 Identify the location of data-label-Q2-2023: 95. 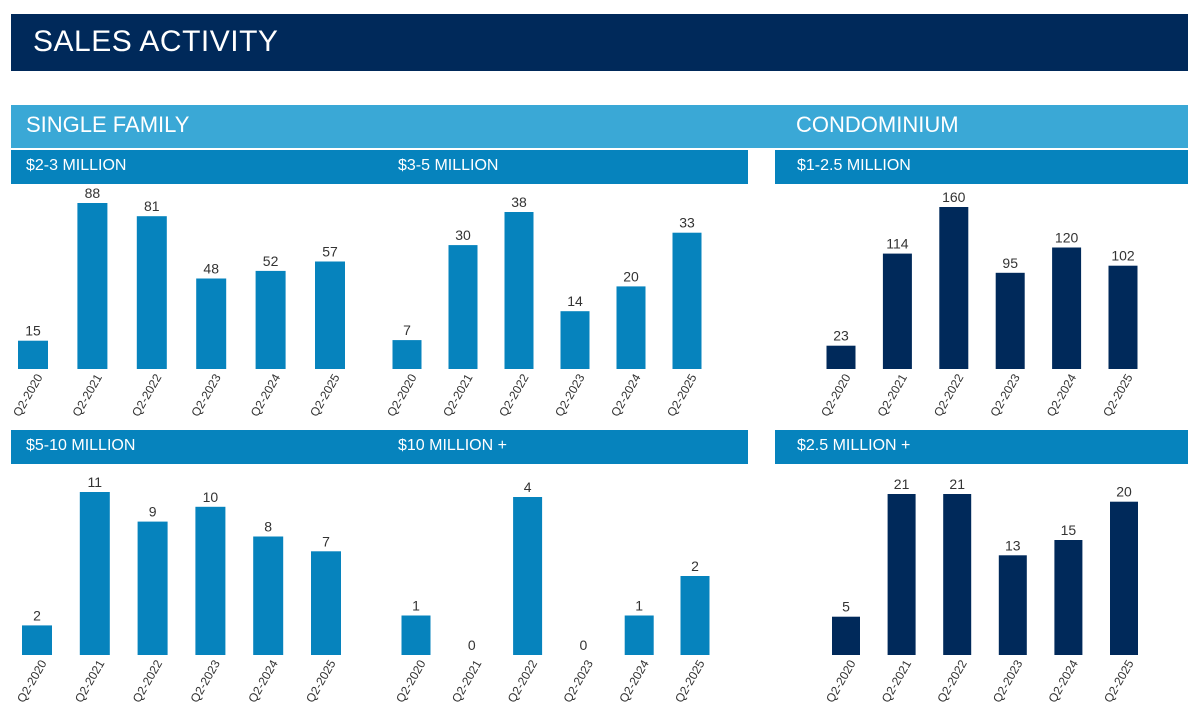
(1010, 263).